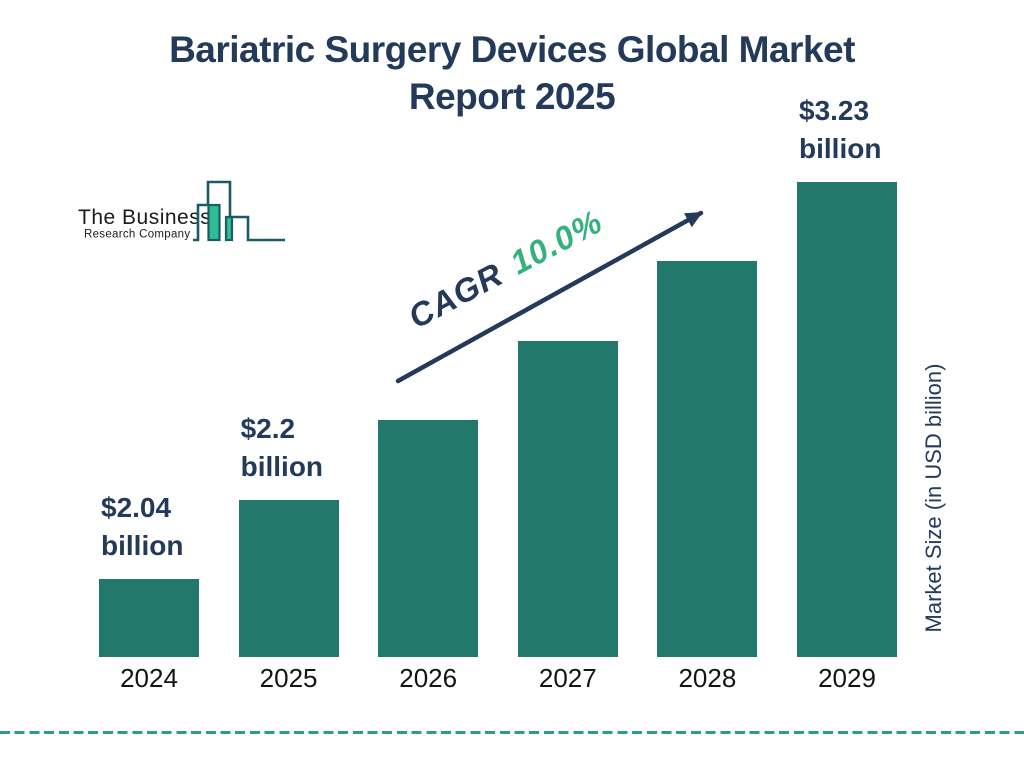 This screenshot has width=1024, height=768. Describe the element at coordinates (456, 295) in the screenshot. I see `cagr-label: CAGR` at that location.